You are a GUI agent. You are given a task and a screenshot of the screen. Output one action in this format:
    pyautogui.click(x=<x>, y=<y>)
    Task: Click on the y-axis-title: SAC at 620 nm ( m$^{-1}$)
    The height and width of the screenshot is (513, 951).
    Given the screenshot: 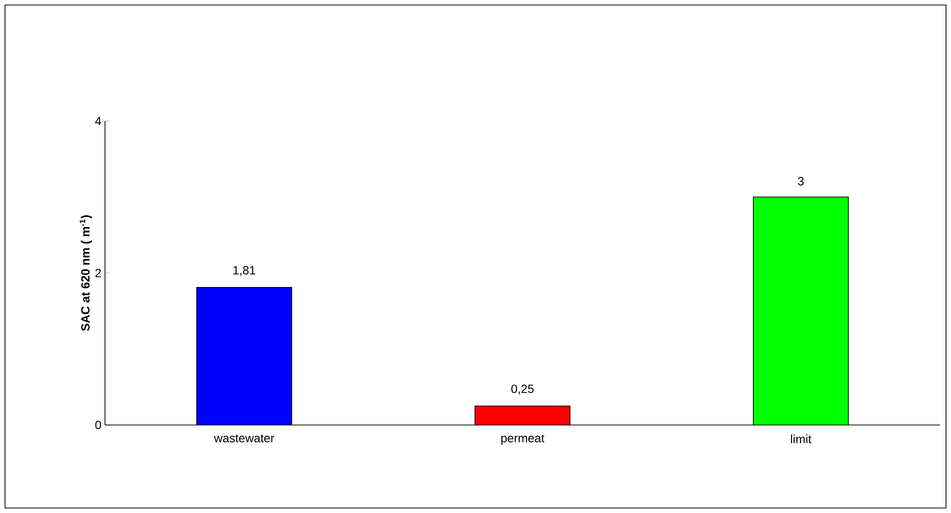 What is the action you would take?
    pyautogui.click(x=86, y=273)
    